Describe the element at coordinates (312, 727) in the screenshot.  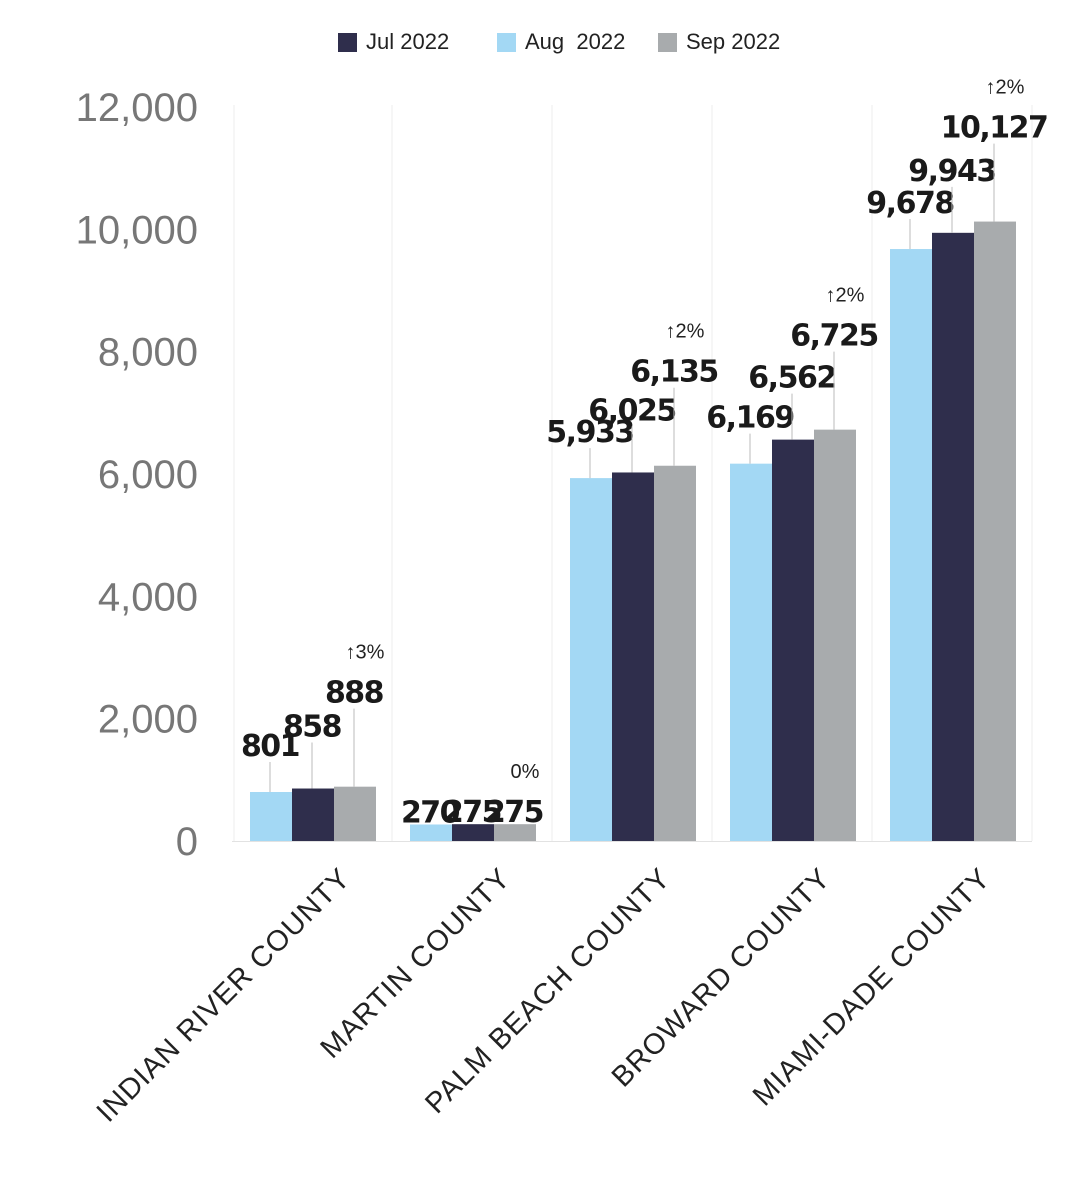
I see `data-label: 858` at that location.